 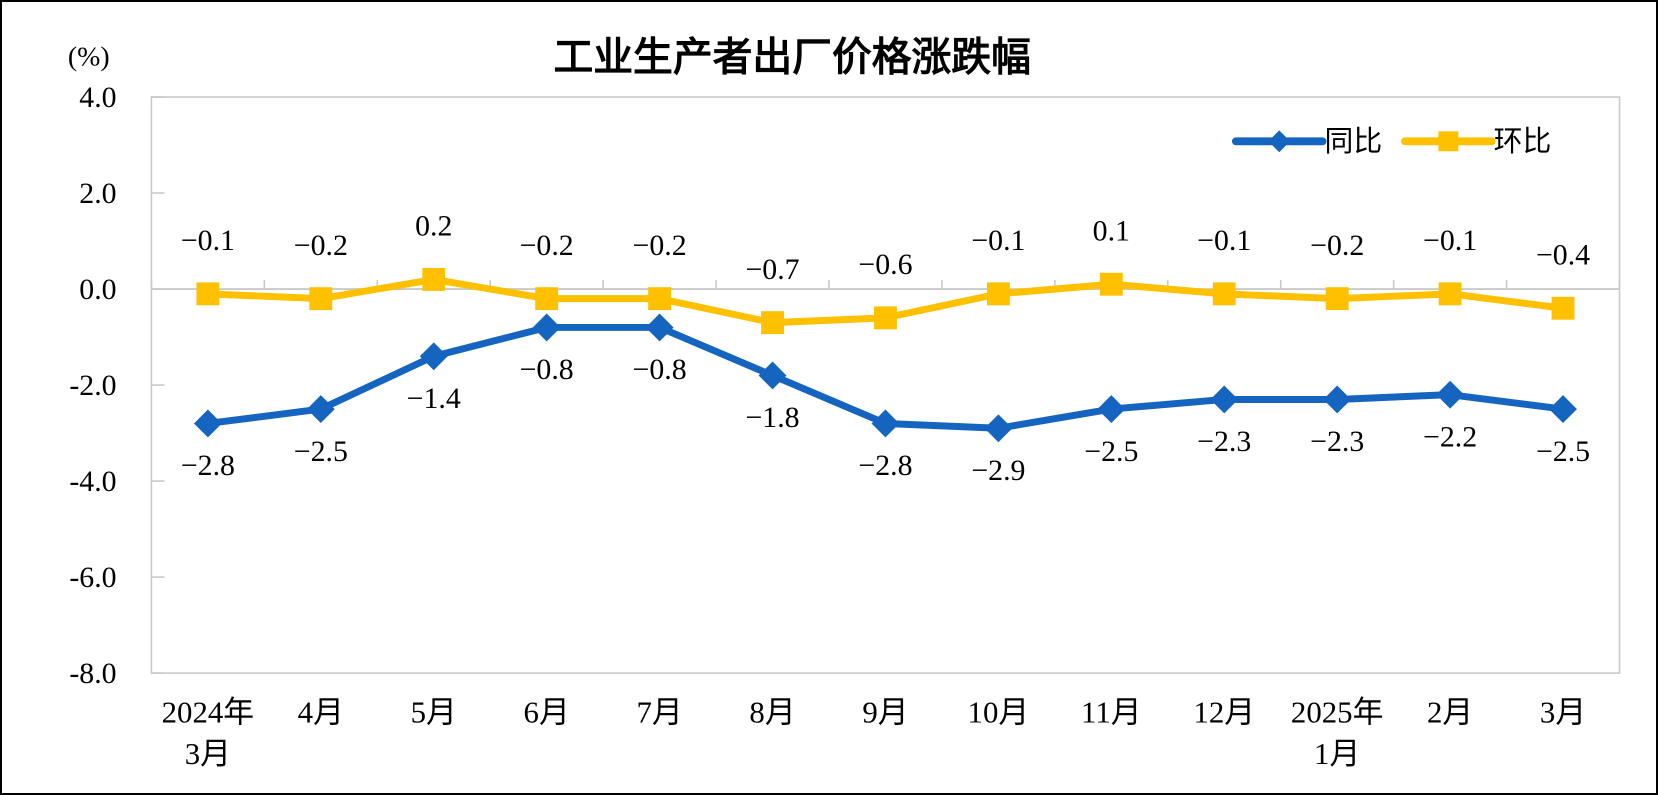 I want to click on x-tick-label: 5月, so click(x=434, y=712).